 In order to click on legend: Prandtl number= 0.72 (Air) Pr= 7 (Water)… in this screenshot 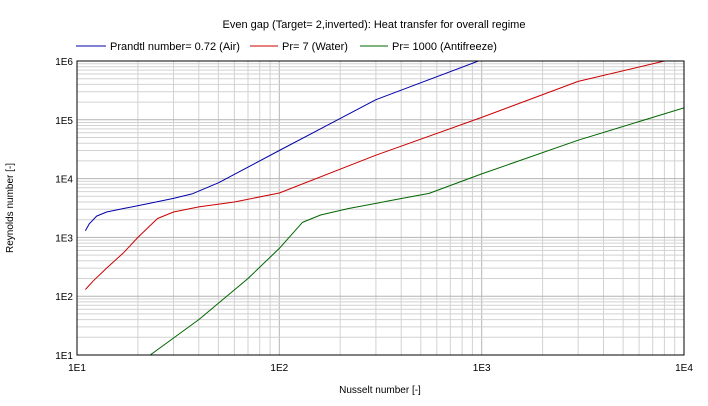, I will do `click(286, 47)`.